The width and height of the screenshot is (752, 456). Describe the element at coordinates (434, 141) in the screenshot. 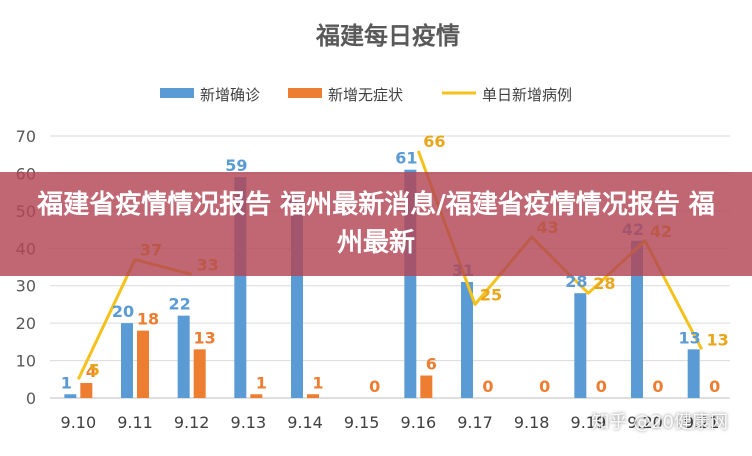

I see `line-data-label: 66` at that location.